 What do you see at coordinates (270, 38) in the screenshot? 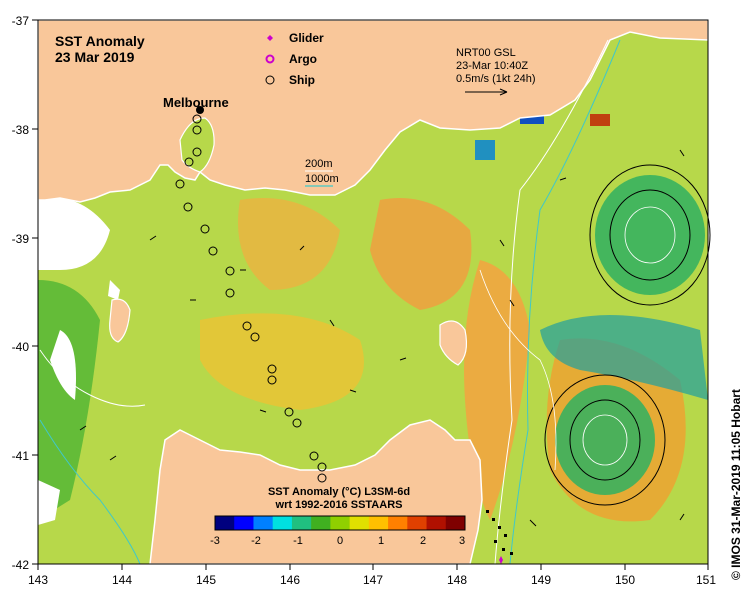
I see `glider-icon` at bounding box center [270, 38].